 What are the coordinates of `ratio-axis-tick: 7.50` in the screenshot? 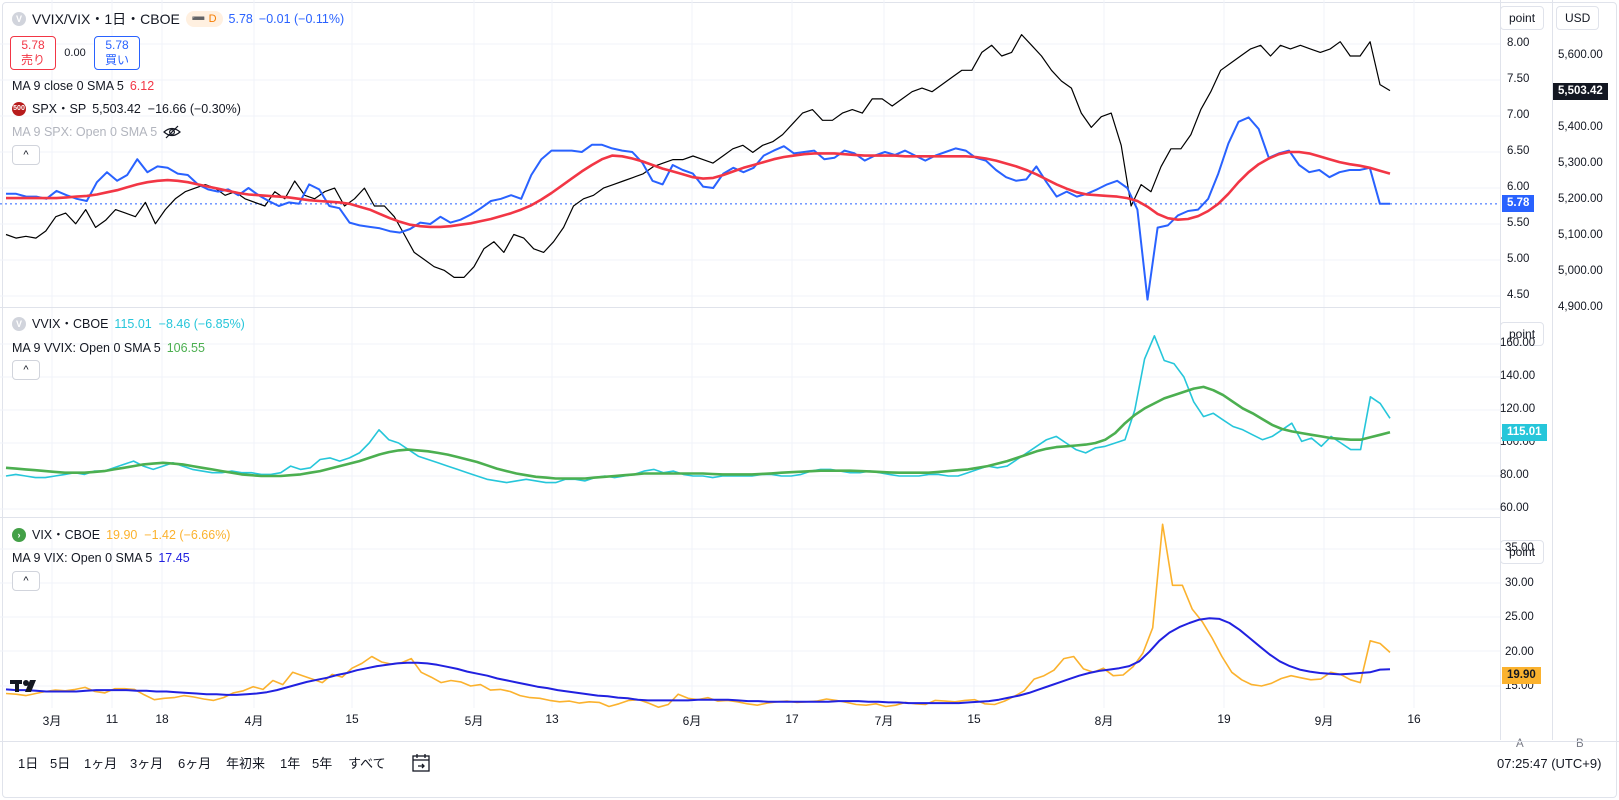 It's located at (1518, 79).